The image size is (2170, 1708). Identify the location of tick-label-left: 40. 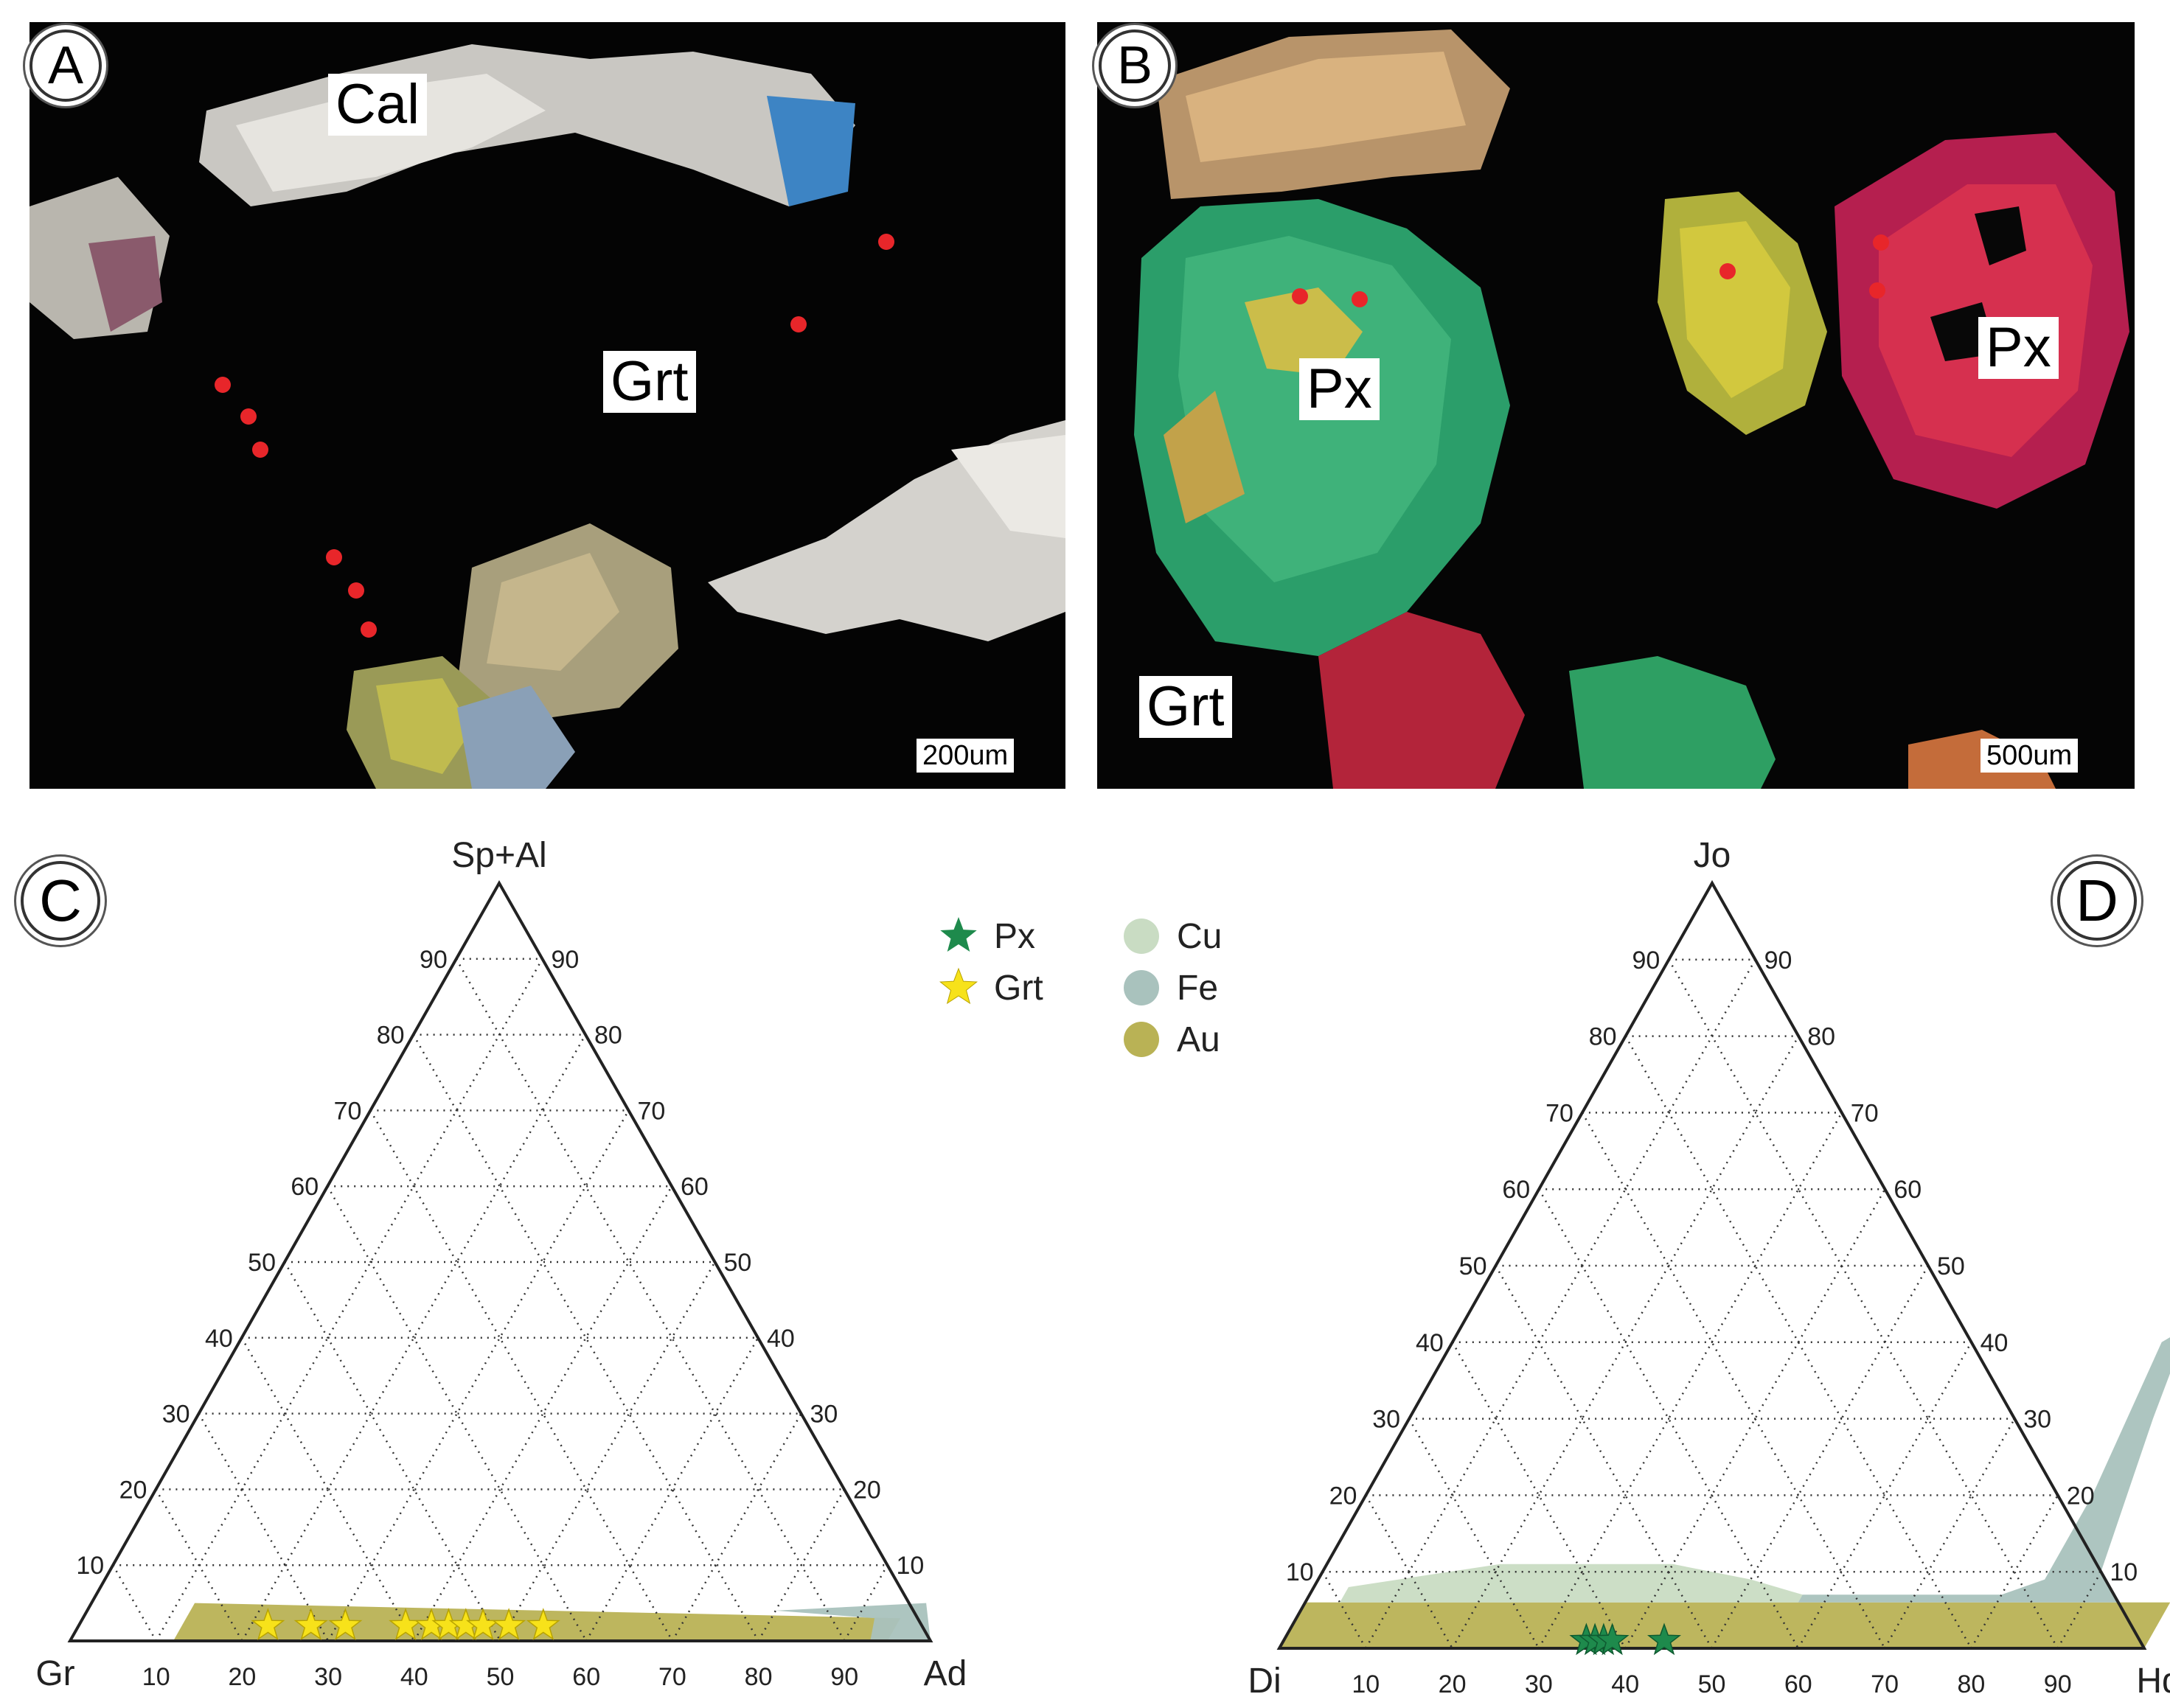
(219, 1339).